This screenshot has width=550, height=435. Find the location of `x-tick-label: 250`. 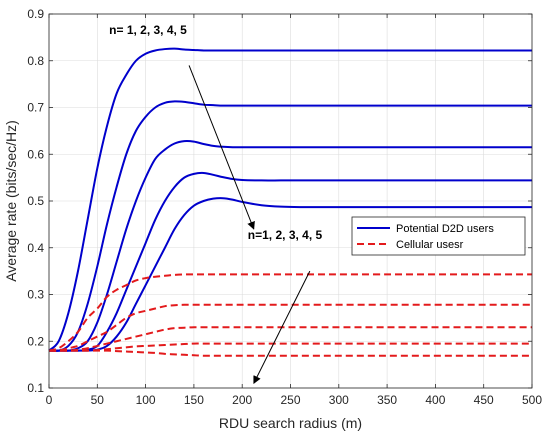

x-tick-label: 250 is located at coordinates (290, 400).